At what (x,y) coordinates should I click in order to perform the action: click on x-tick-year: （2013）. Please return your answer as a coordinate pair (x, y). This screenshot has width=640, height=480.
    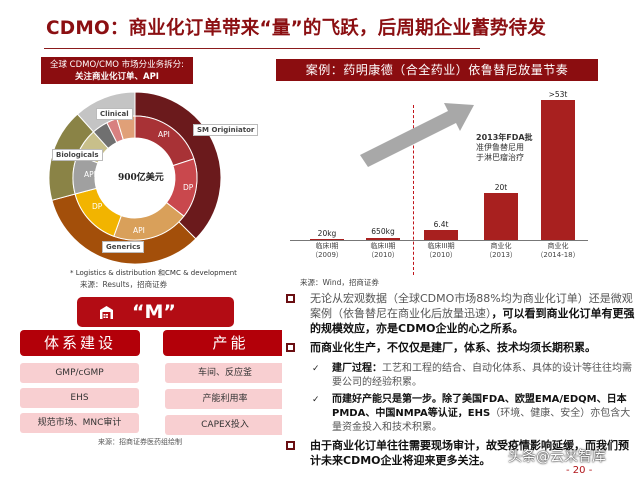
    Looking at the image, I should click on (501, 255).